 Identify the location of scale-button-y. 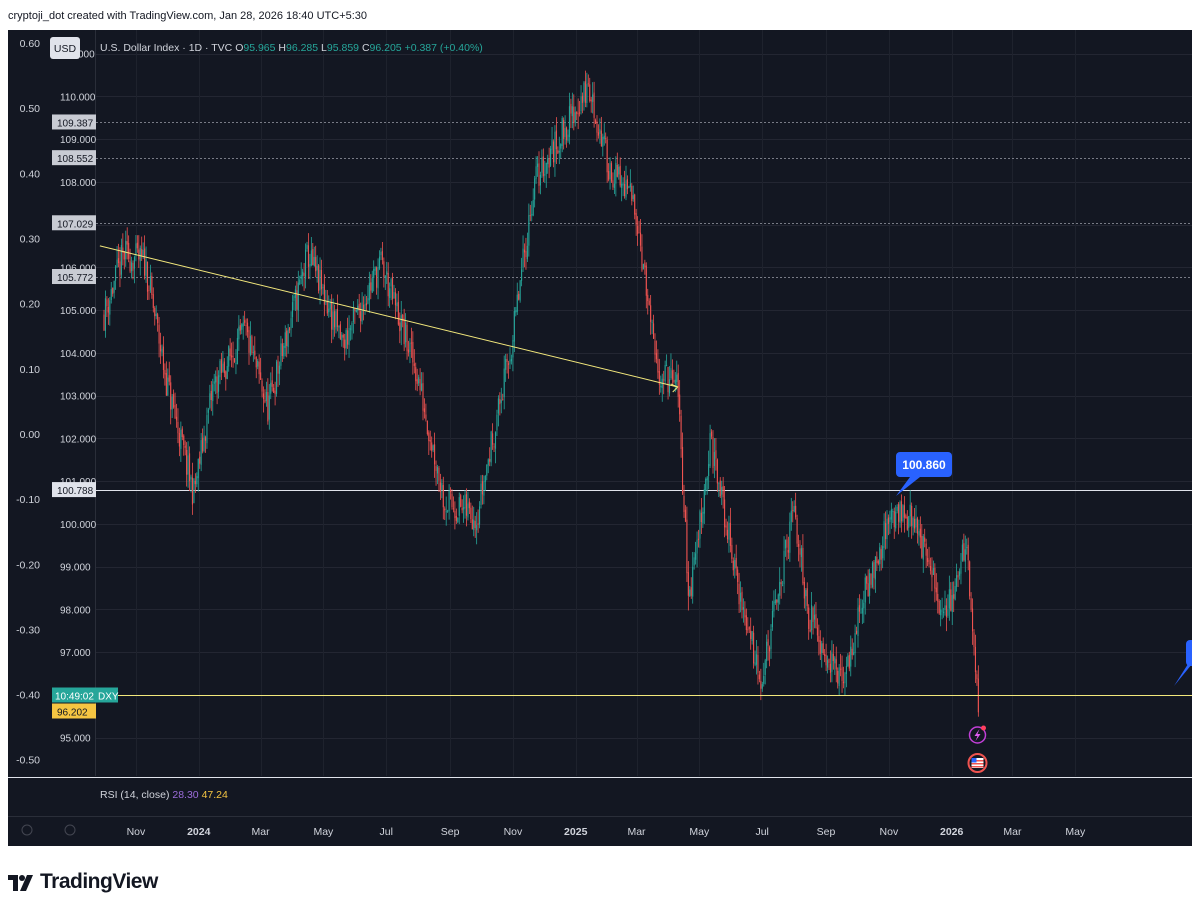
(27, 830).